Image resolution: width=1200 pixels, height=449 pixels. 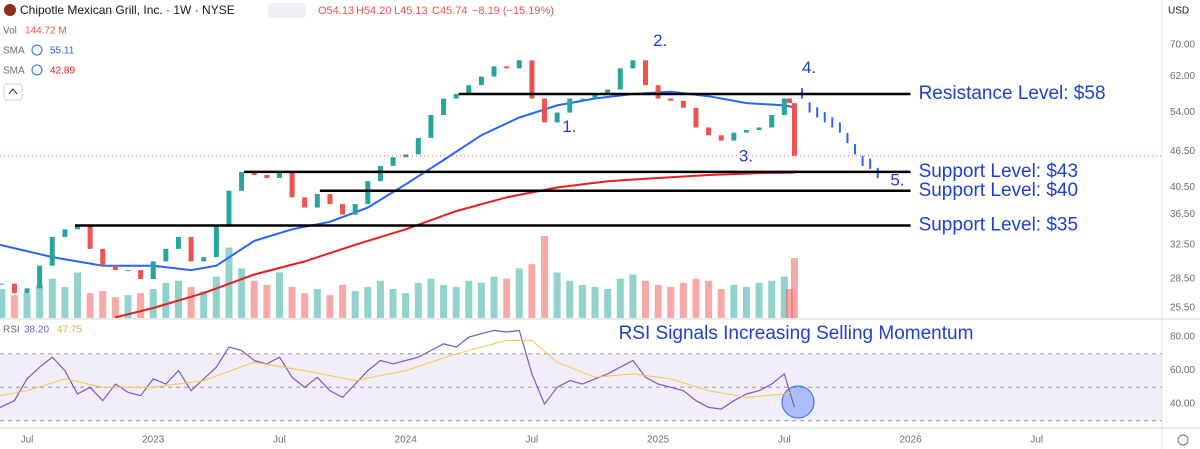 What do you see at coordinates (10, 31) in the screenshot?
I see `volume-label: Vol` at bounding box center [10, 31].